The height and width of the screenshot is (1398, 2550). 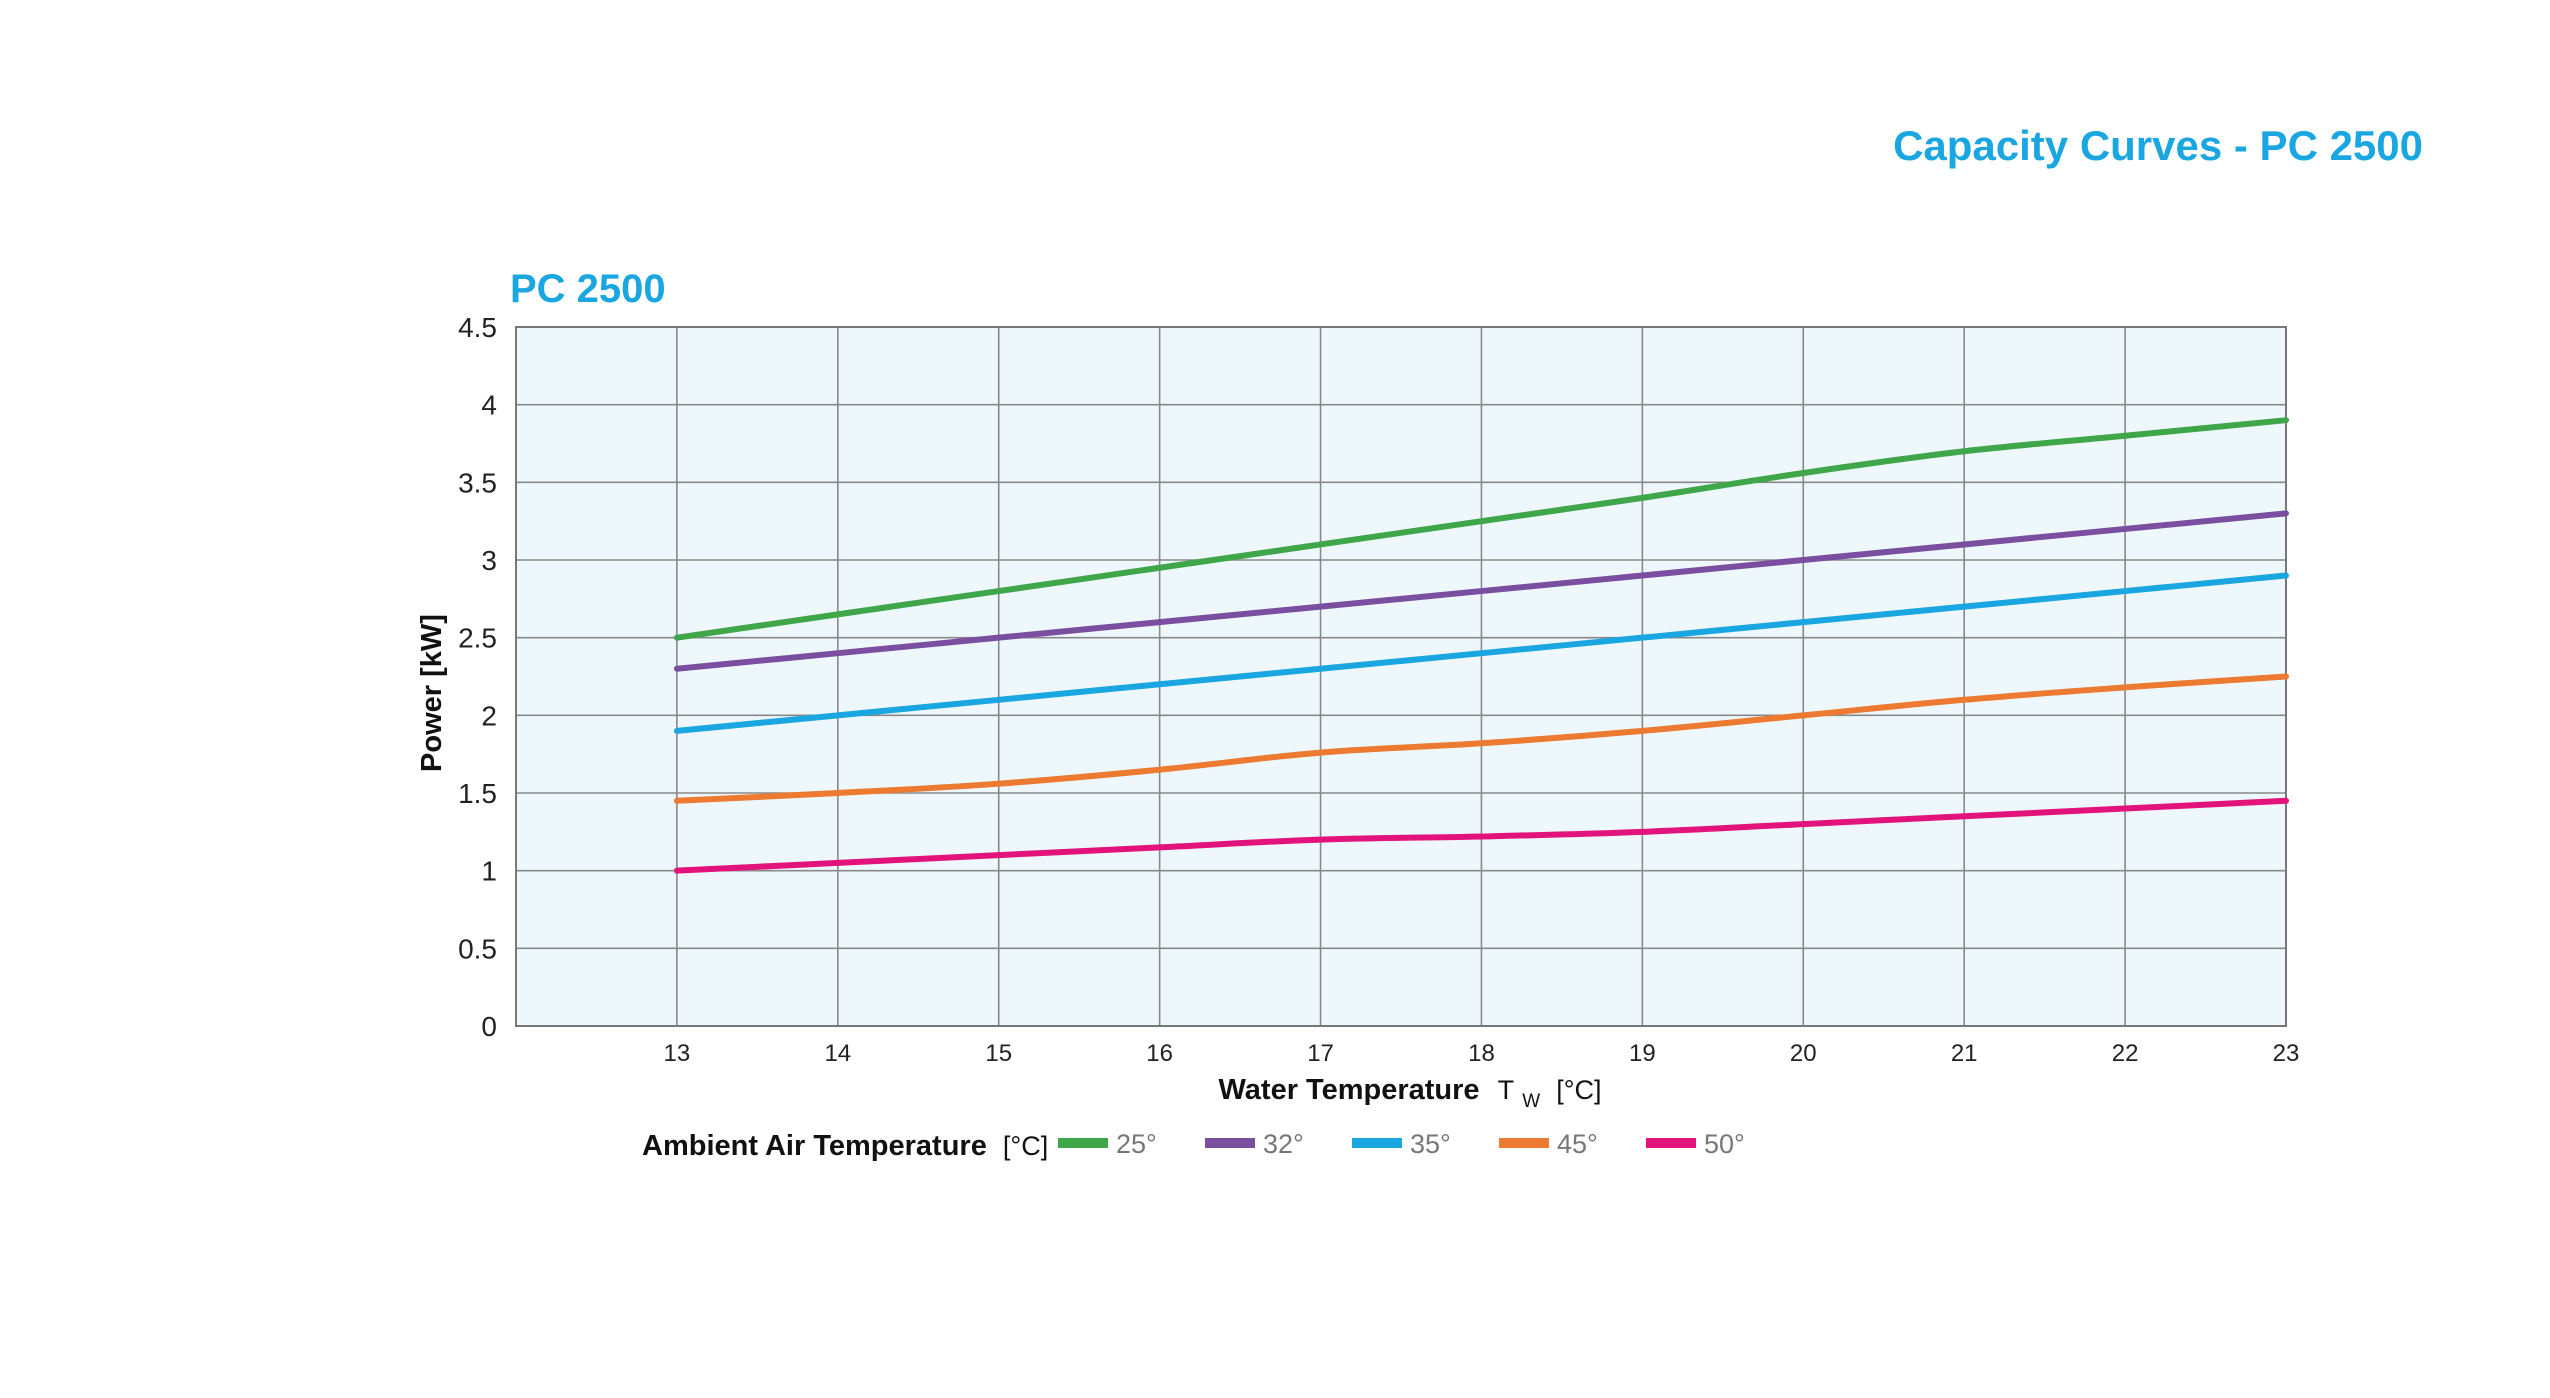 I want to click on chart-title: PC 2500, so click(x=588, y=289).